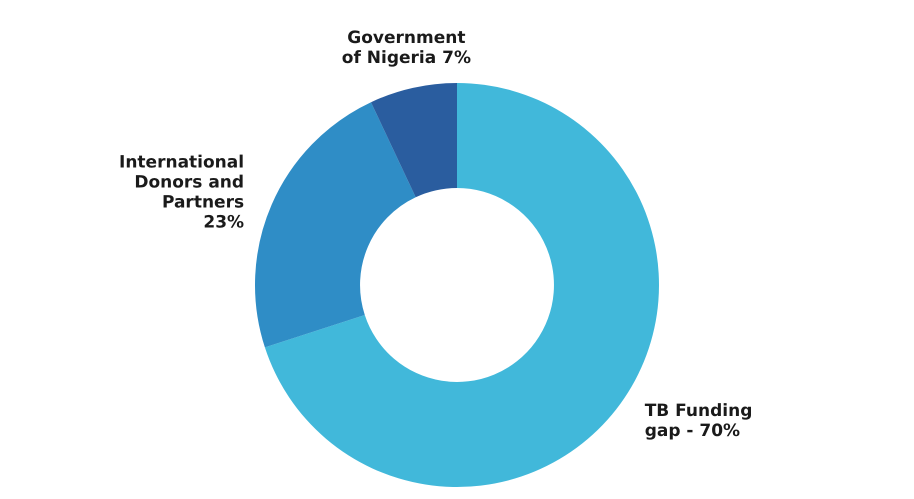  Describe the element at coordinates (223, 222) in the screenshot. I see `data-label: 23%` at that location.